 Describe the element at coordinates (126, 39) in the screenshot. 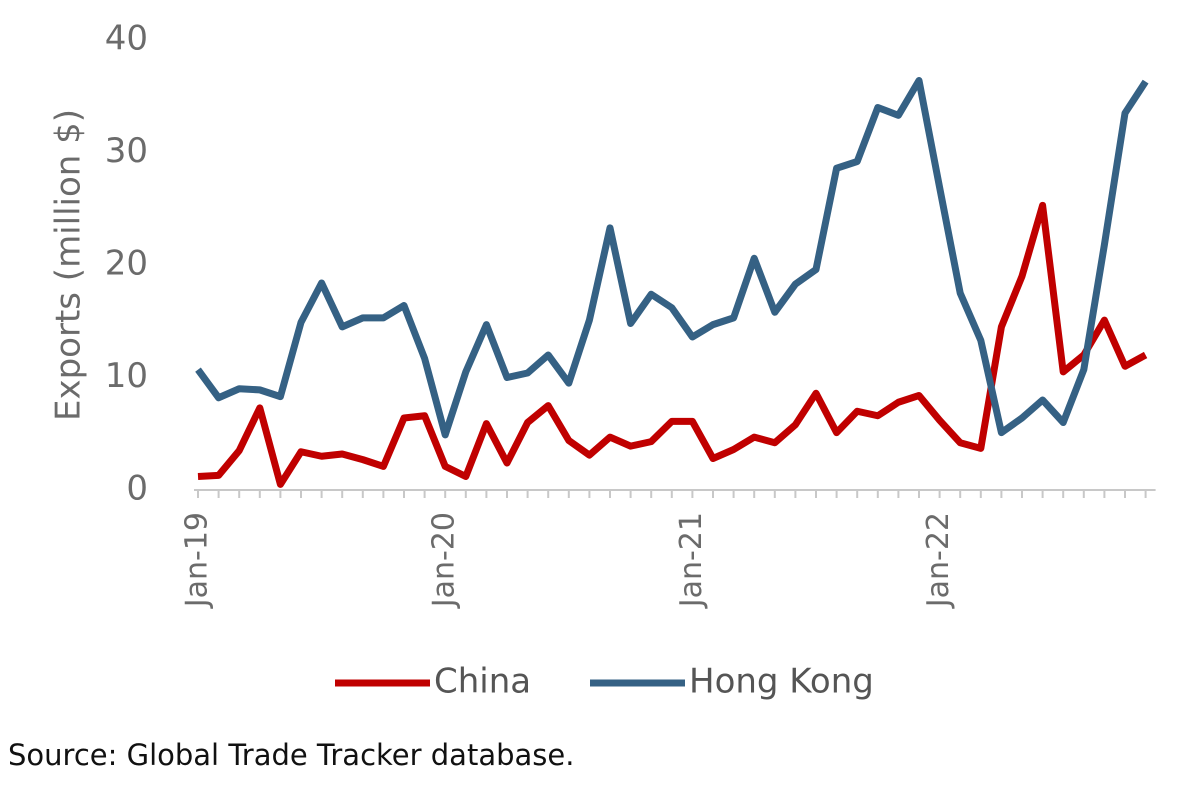

I see `y-tick-label: 40` at that location.